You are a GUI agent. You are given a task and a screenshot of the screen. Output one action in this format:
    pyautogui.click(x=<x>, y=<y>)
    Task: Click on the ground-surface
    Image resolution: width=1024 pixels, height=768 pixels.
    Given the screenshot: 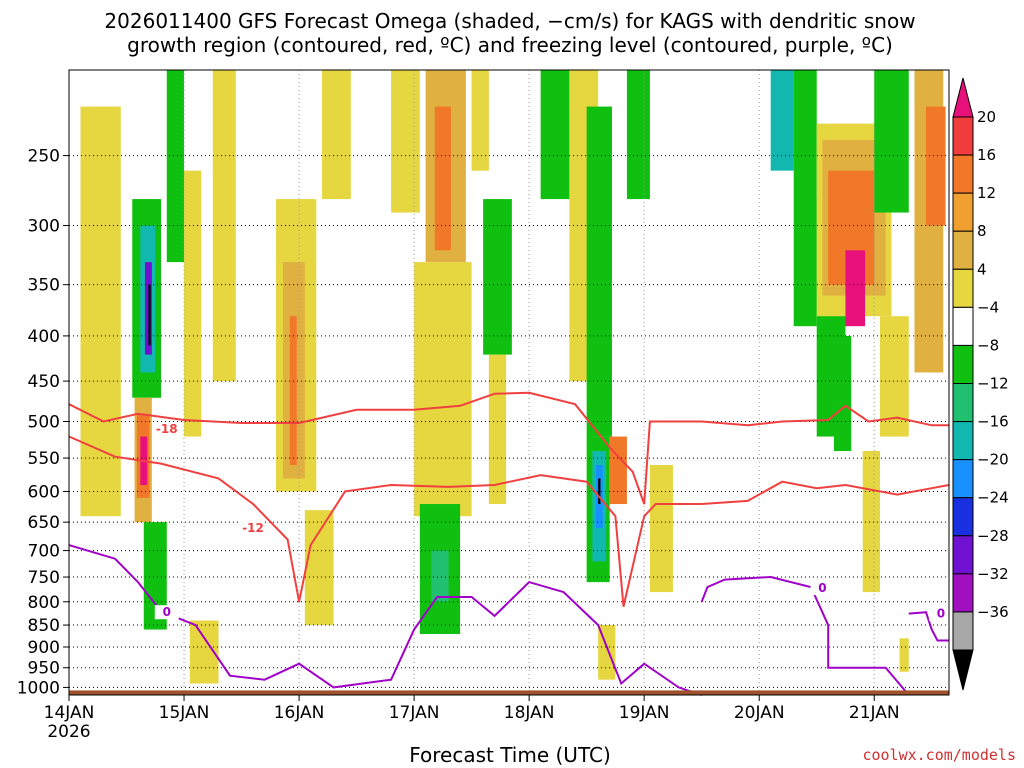 What is the action you would take?
    pyautogui.click(x=509, y=692)
    